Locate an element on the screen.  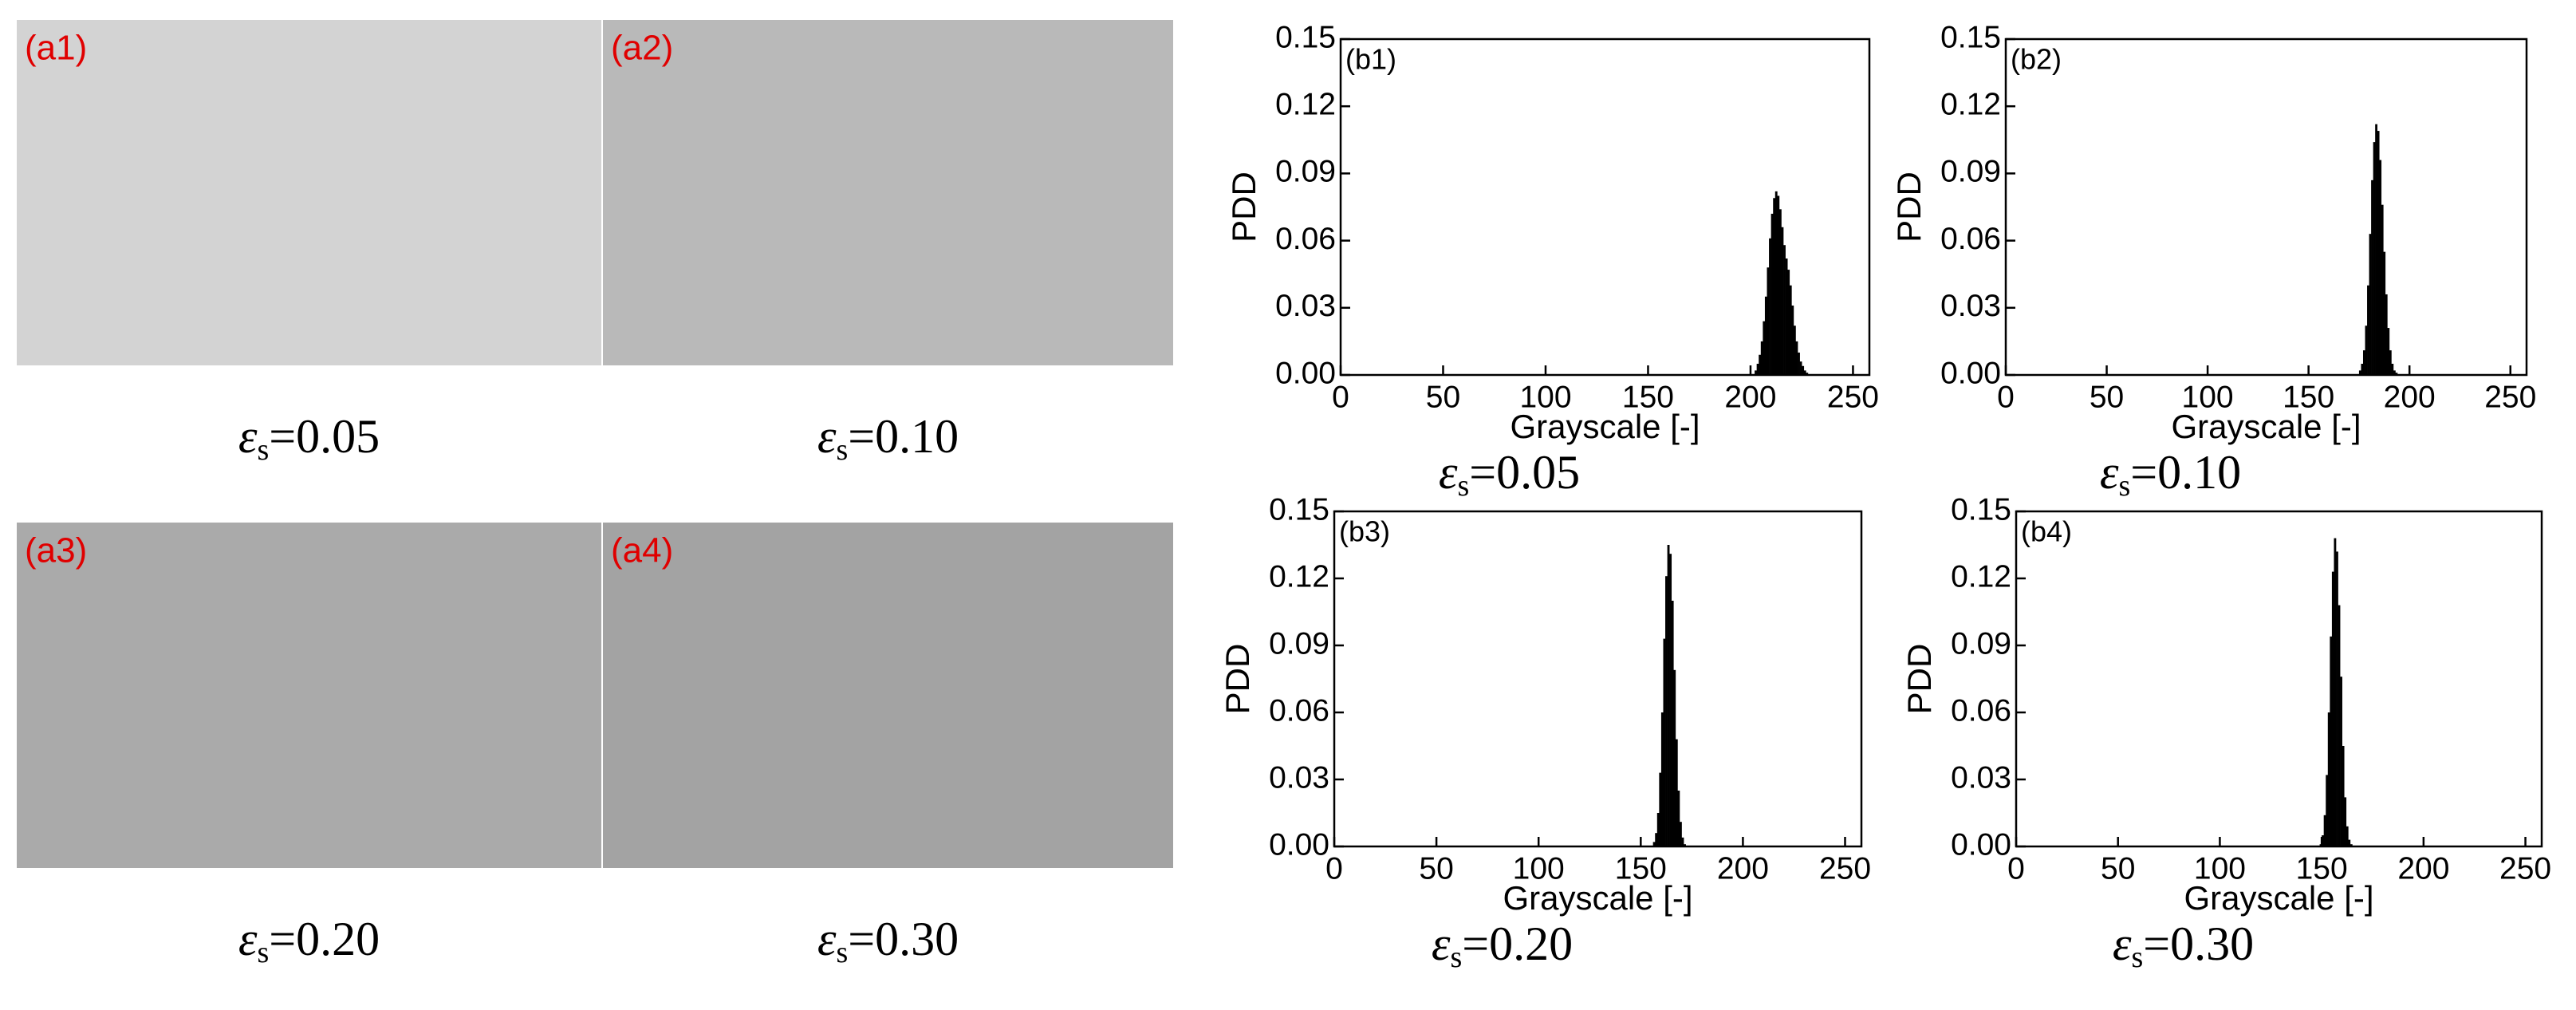
y-tick-label: 0.00 is located at coordinates (1970, 373).